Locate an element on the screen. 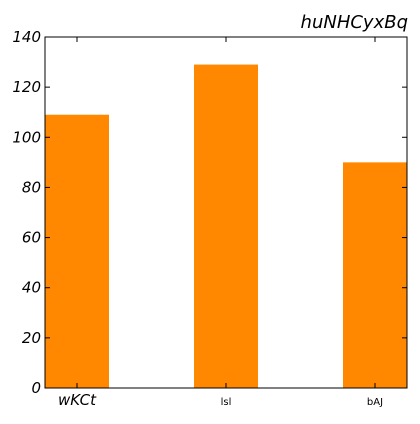 The height and width of the screenshot is (424, 420). xtick-label: bAJ is located at coordinates (375, 402).